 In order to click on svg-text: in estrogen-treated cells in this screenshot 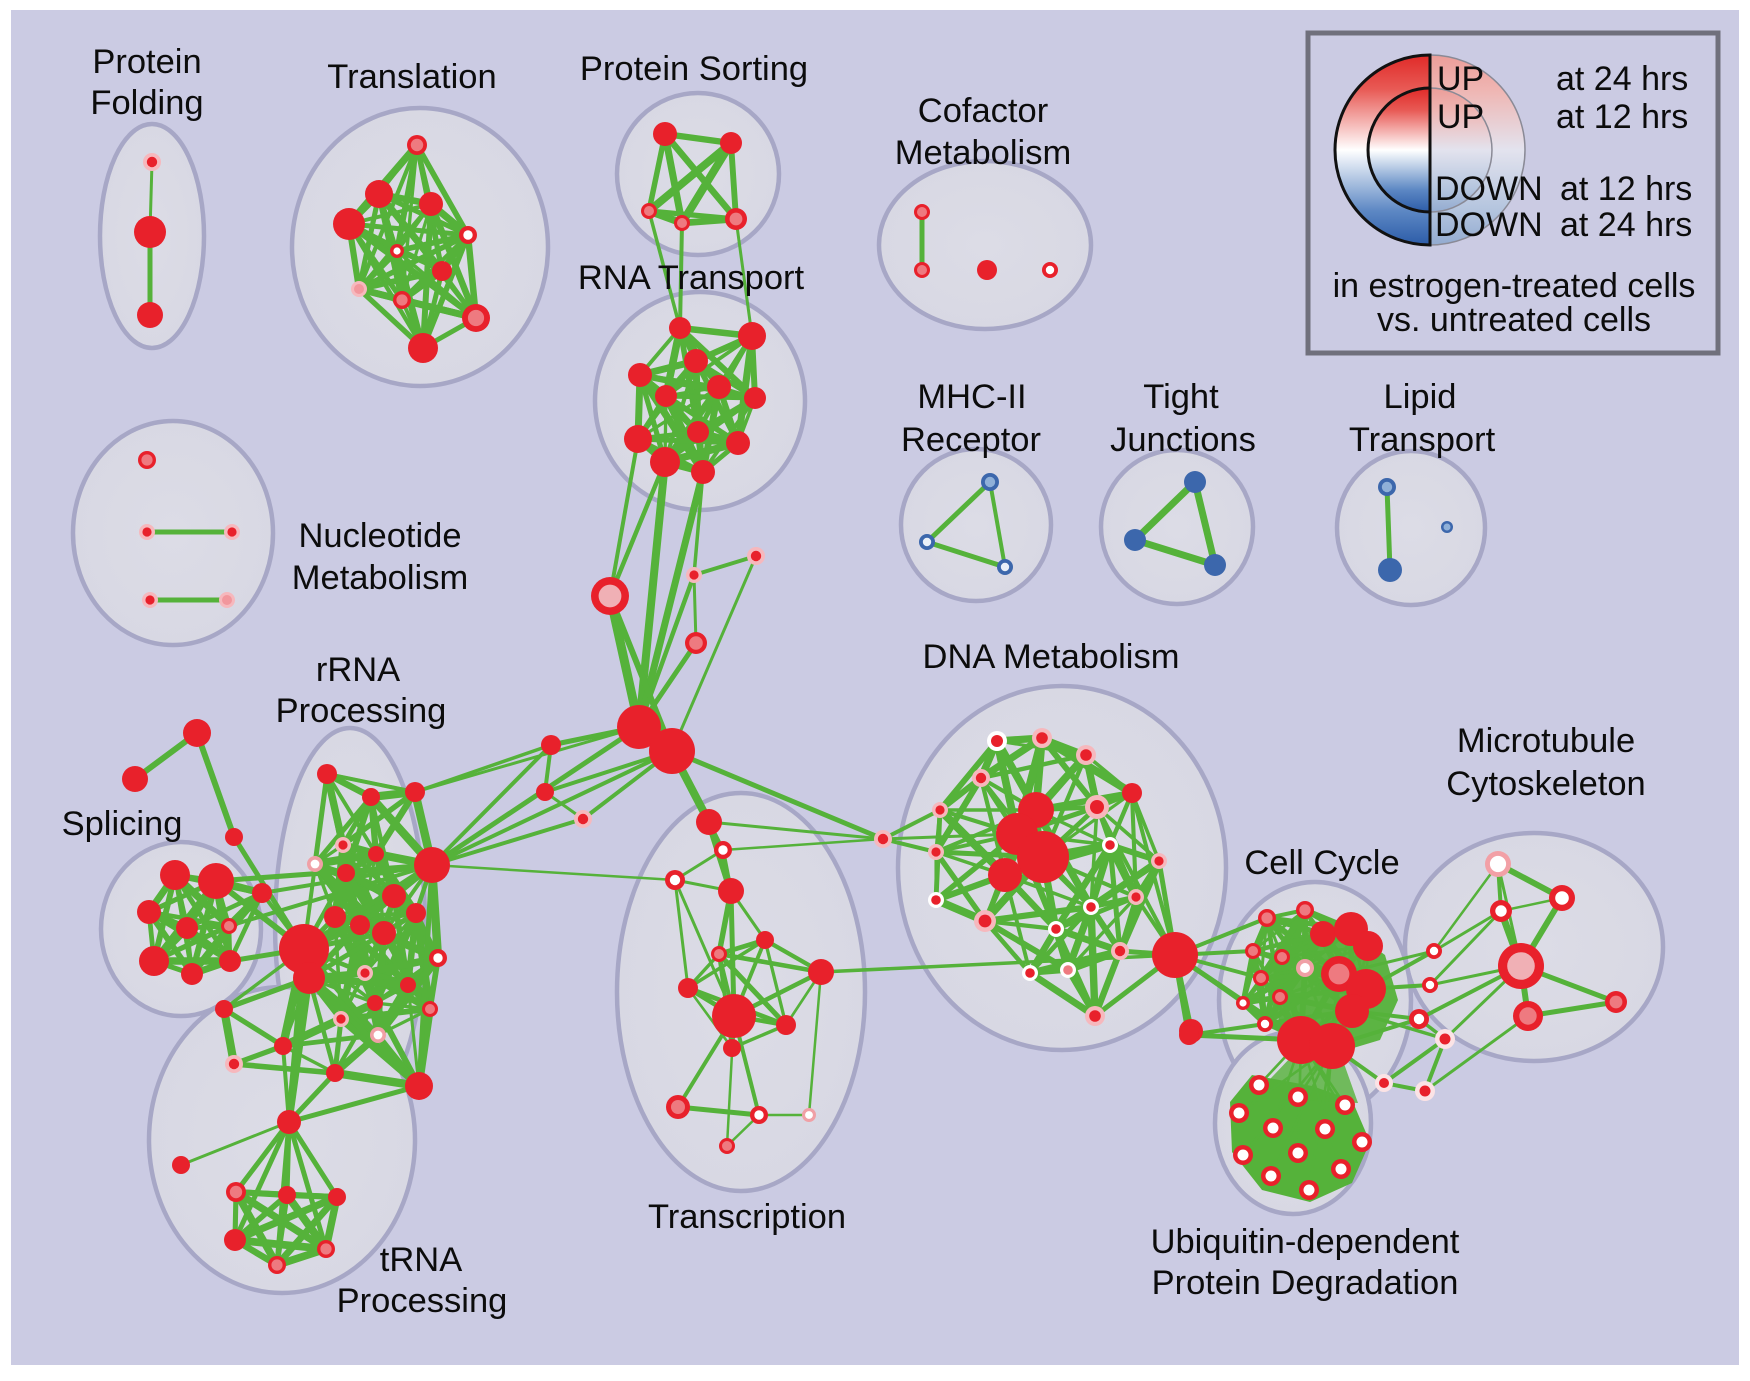, I will do `click(1514, 286)`.